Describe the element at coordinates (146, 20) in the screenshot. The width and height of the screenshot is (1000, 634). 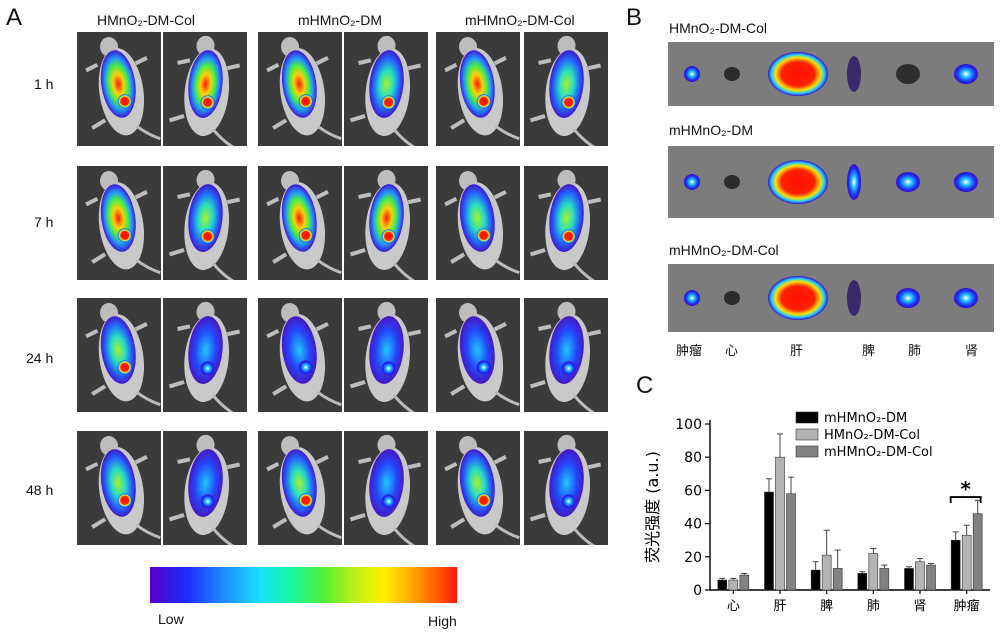
I see `panel-a-group-label-1: HMnO₂-DM-Col` at that location.